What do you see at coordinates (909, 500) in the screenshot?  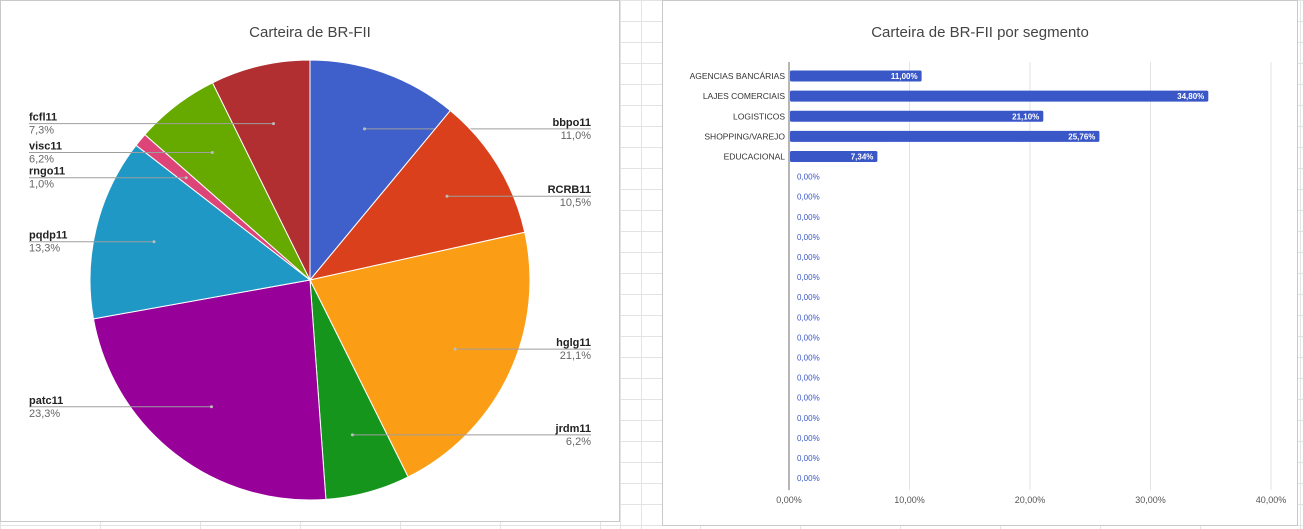 I see `bar-x-tick-label: 10,00%` at bounding box center [909, 500].